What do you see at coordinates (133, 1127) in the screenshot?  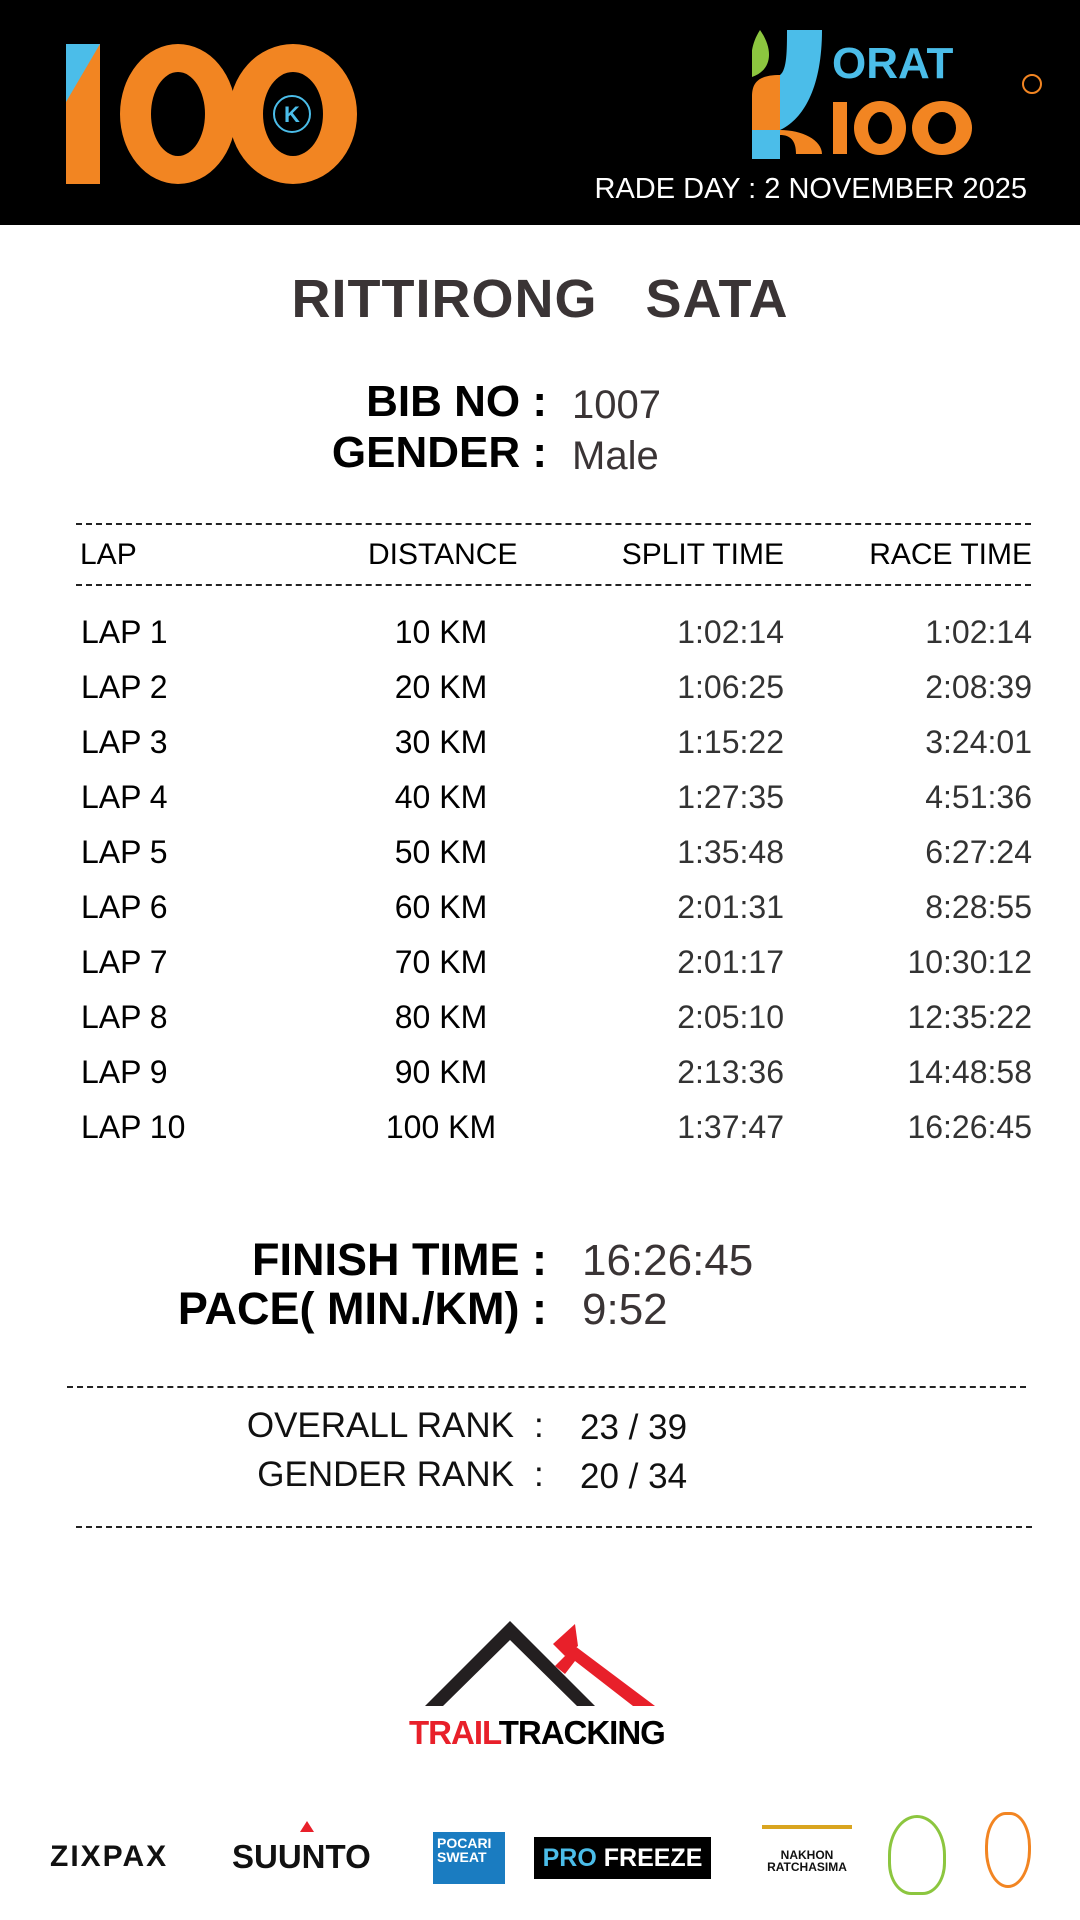 I see `lap-cell: LAP 10` at bounding box center [133, 1127].